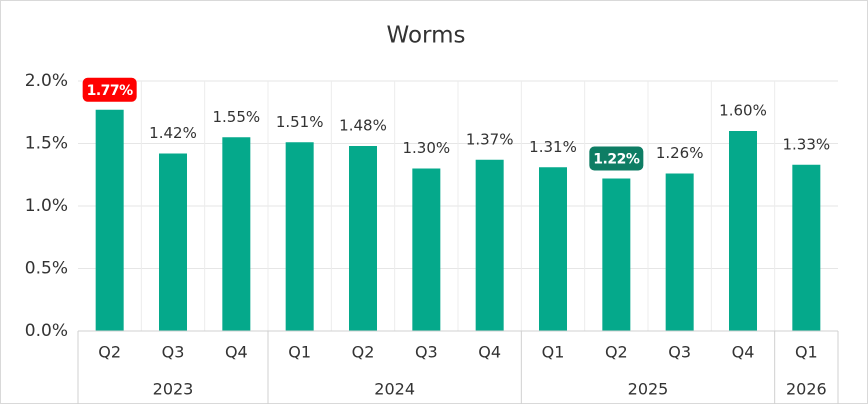  I want to click on value-label: 1.26%, so click(680, 153).